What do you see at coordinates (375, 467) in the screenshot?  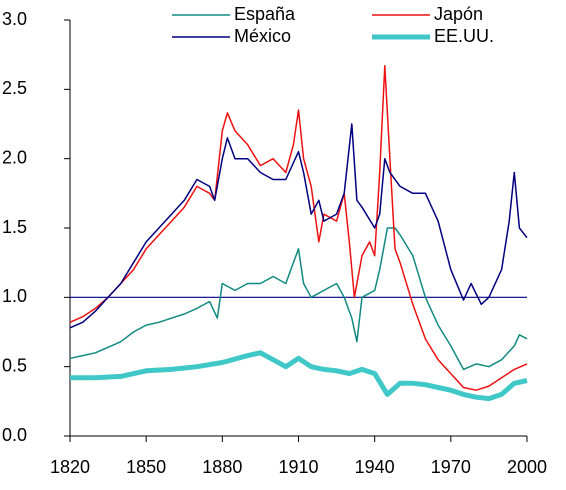 I see `x-tick-label: 1940` at bounding box center [375, 467].